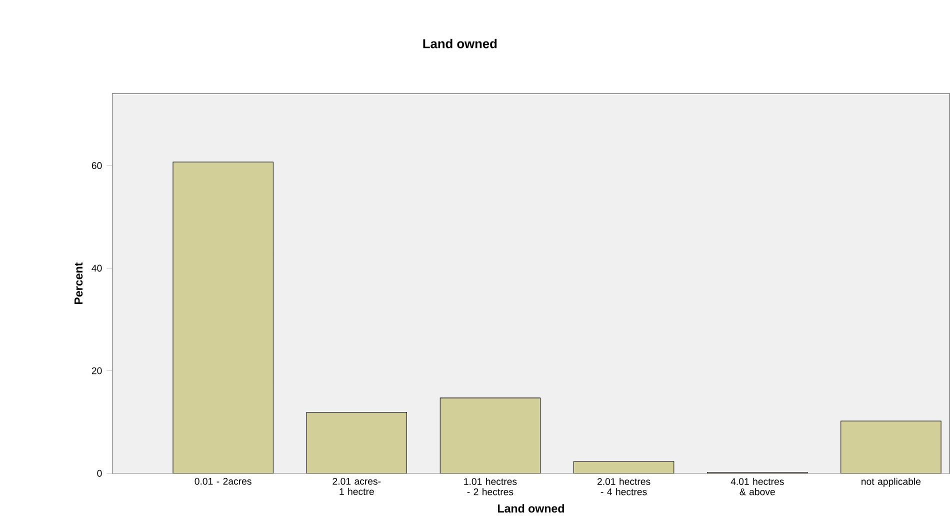 This screenshot has height=517, width=950. Describe the element at coordinates (97, 268) in the screenshot. I see `y-tick-label: 40` at that location.